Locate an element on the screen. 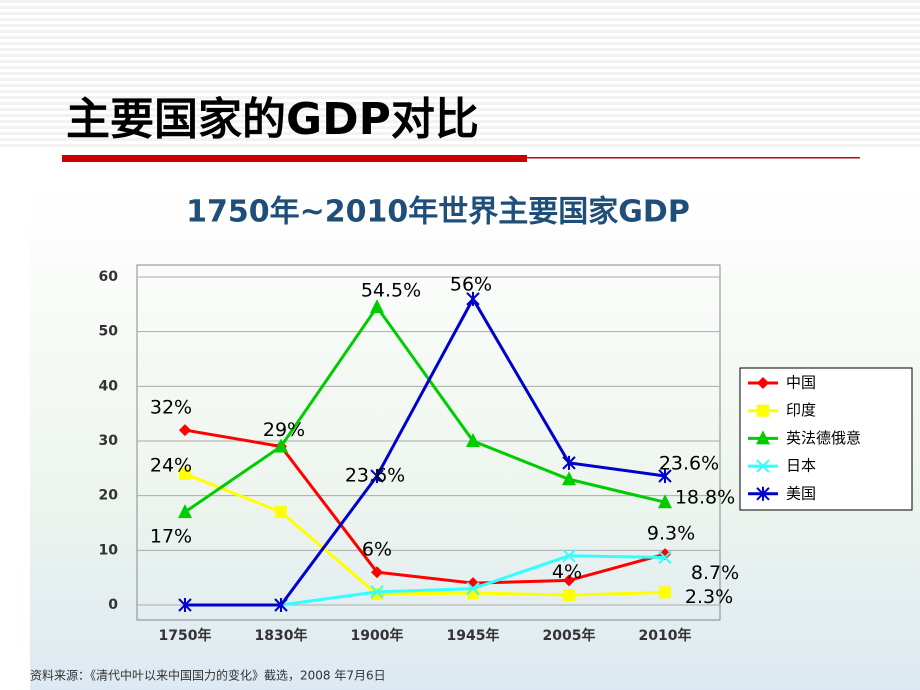  y-tick-label: 30 is located at coordinates (109, 441).